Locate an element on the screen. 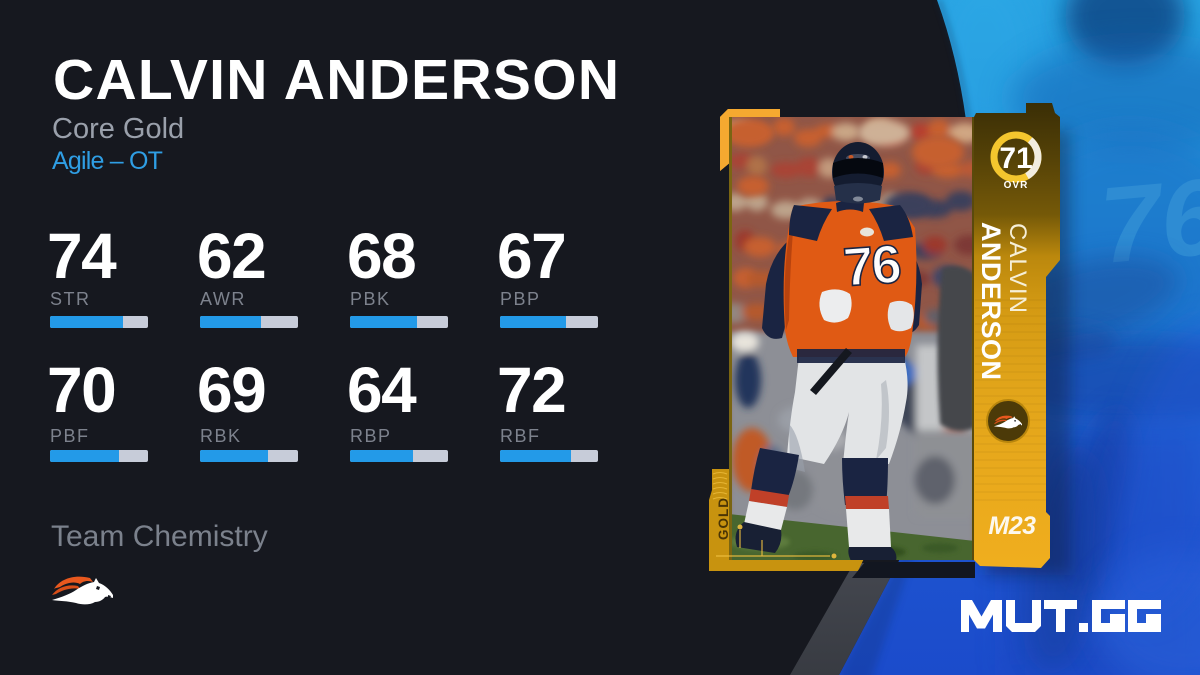 This screenshot has height=675, width=1200. svg-text: M23 is located at coordinates (1012, 526).